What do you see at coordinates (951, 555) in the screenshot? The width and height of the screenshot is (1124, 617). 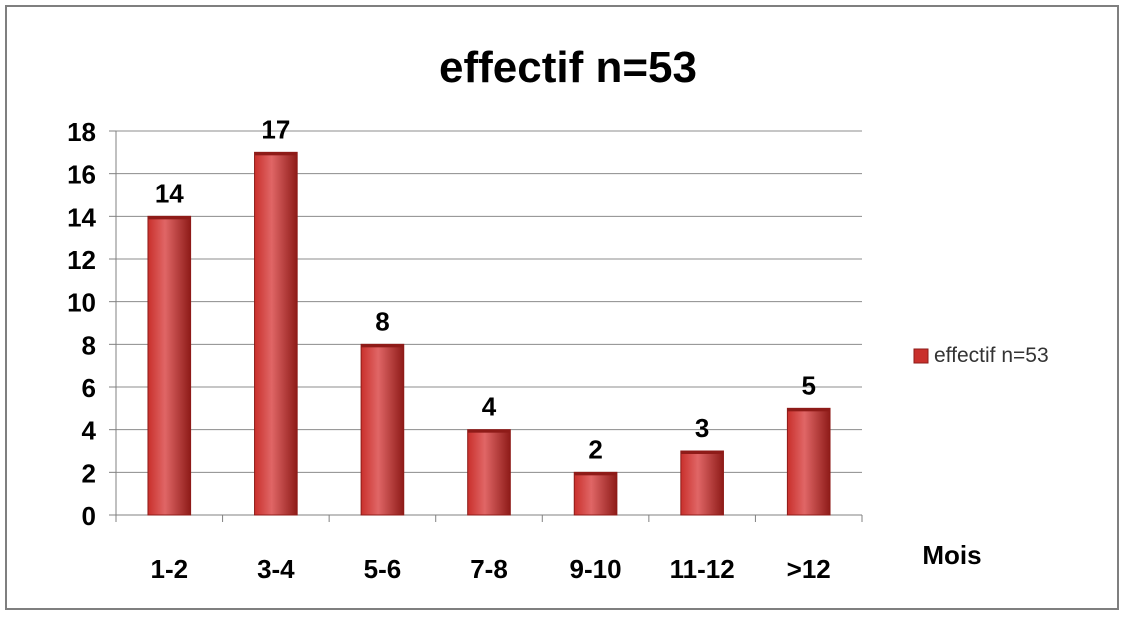 I see `x-axis-title: Mois` at bounding box center [951, 555].